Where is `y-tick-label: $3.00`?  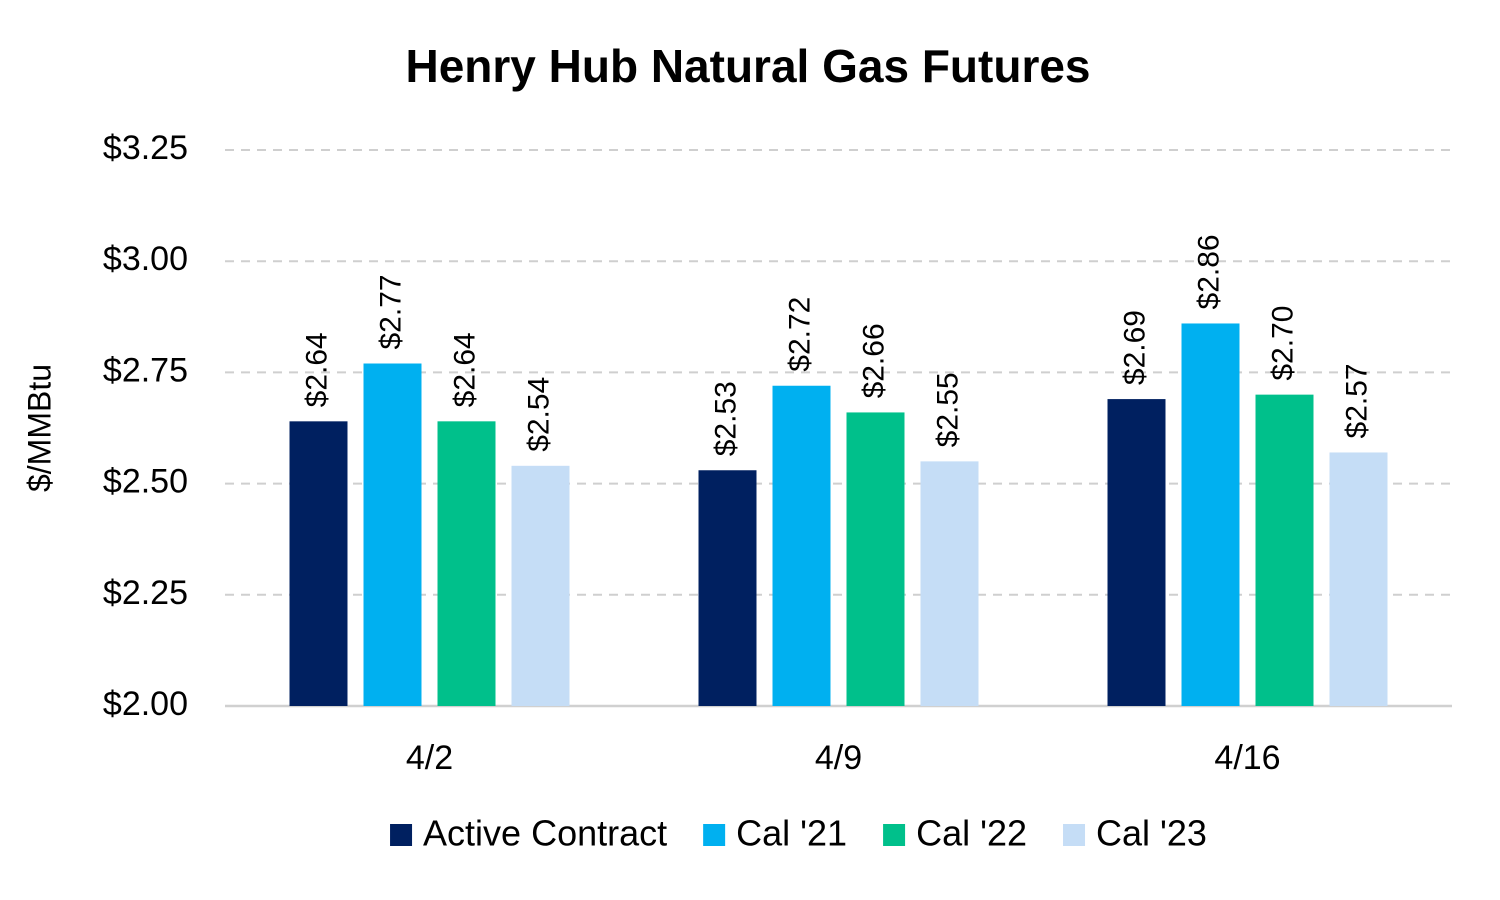 y-tick-label: $3.00 is located at coordinates (145, 259).